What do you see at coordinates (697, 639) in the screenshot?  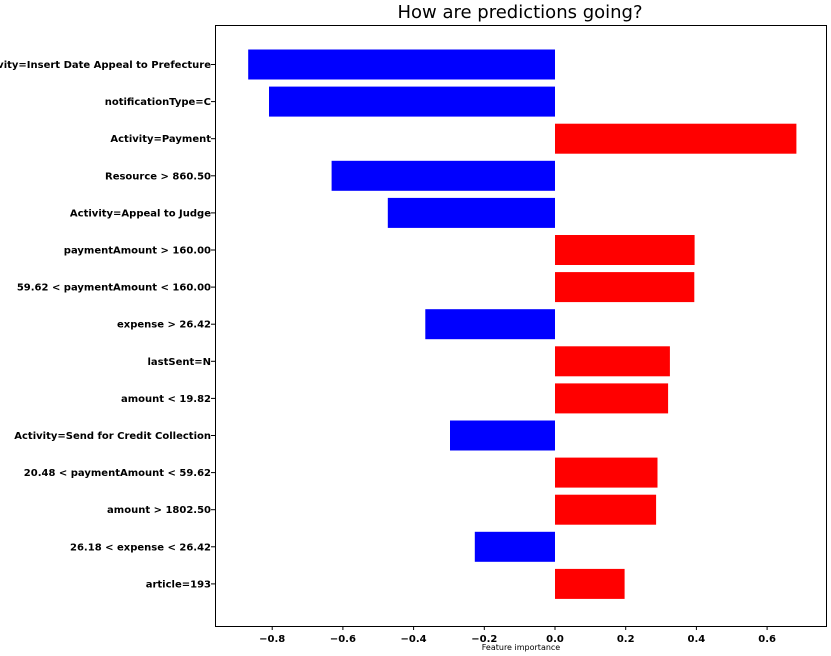 I see `x-tick-label-6: 0.4` at bounding box center [697, 639].